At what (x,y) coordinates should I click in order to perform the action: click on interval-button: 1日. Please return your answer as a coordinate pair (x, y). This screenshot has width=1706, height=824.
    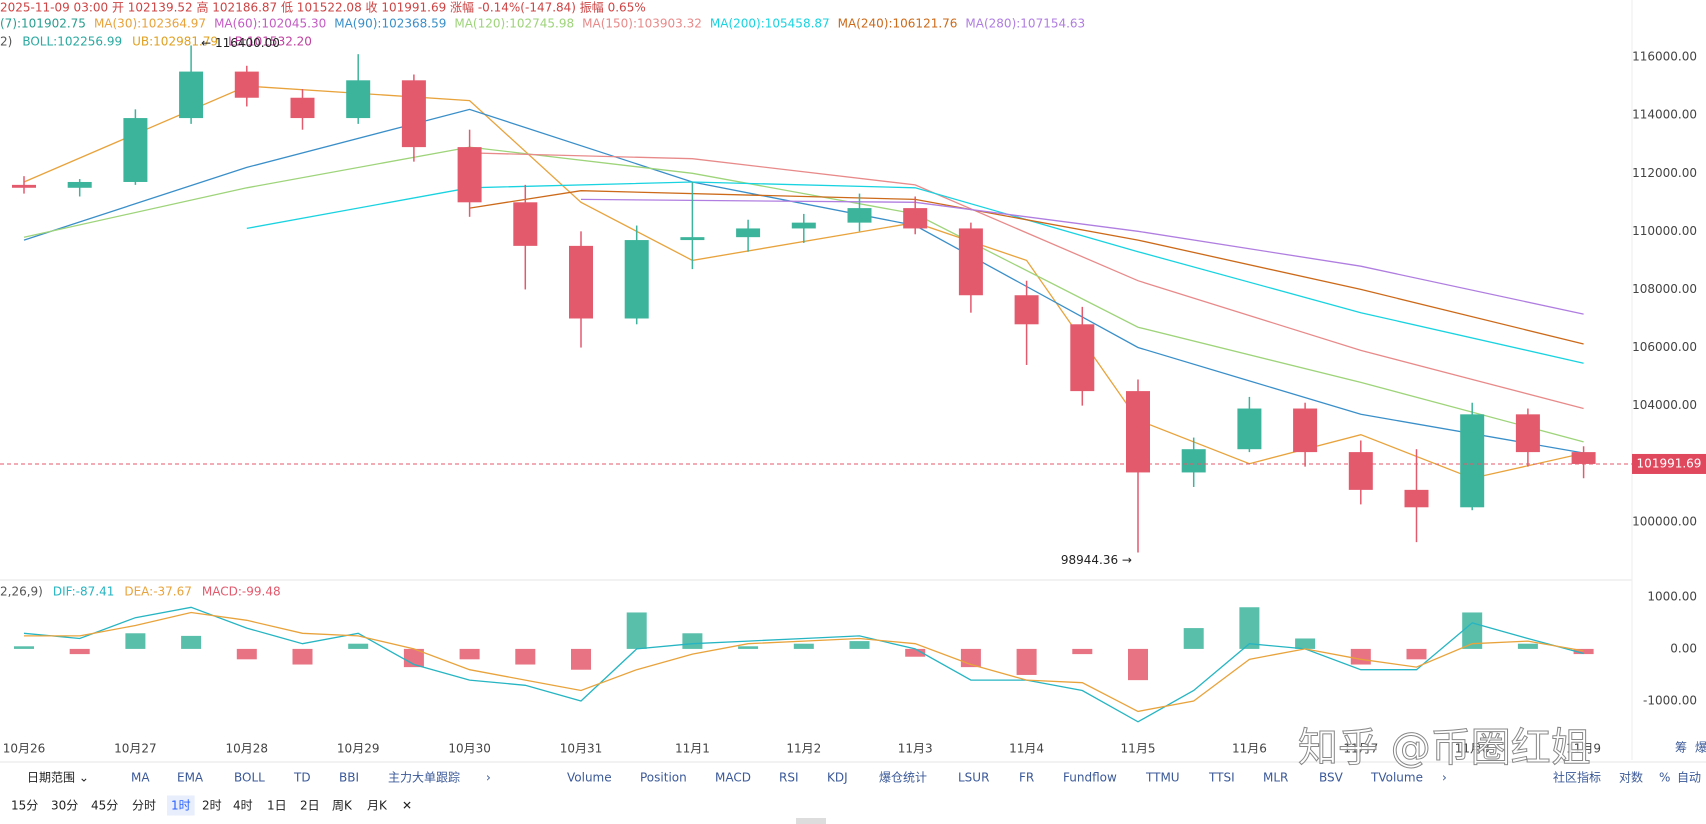
    Looking at the image, I should click on (277, 806).